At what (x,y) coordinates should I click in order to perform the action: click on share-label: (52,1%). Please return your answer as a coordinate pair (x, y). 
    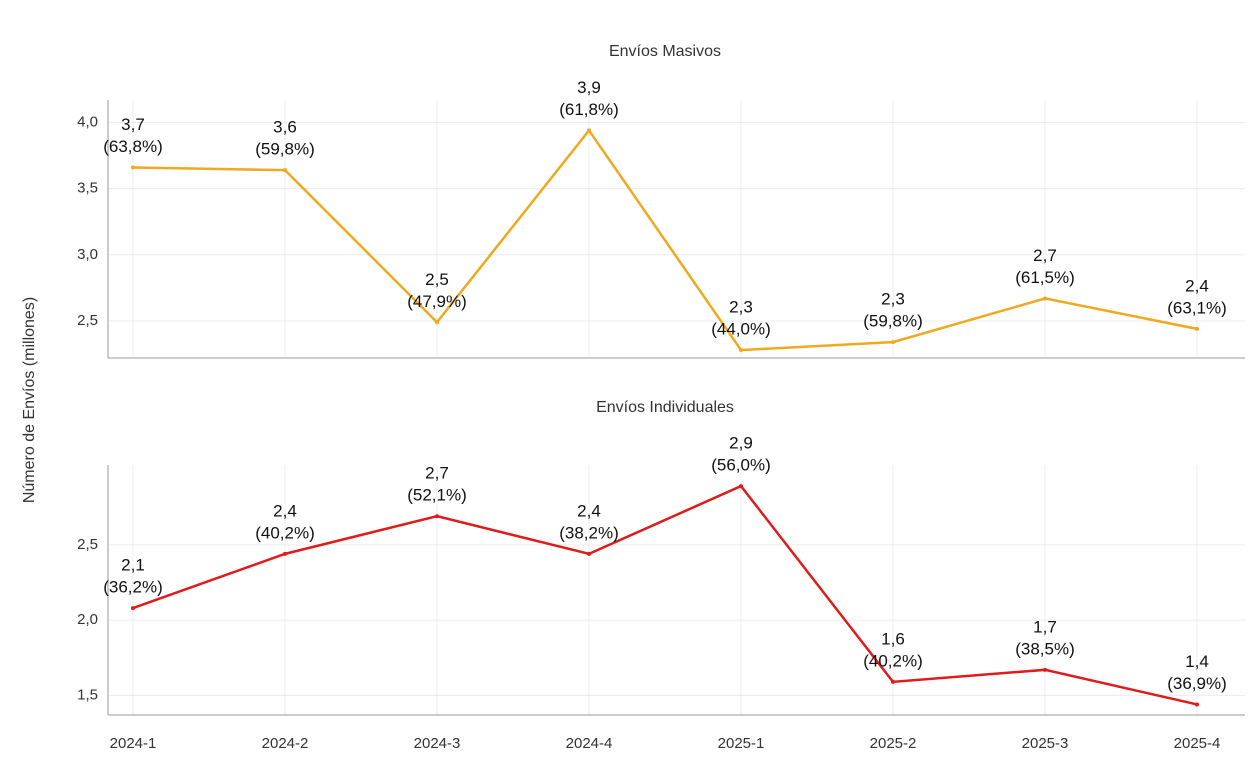
    Looking at the image, I should click on (437, 495).